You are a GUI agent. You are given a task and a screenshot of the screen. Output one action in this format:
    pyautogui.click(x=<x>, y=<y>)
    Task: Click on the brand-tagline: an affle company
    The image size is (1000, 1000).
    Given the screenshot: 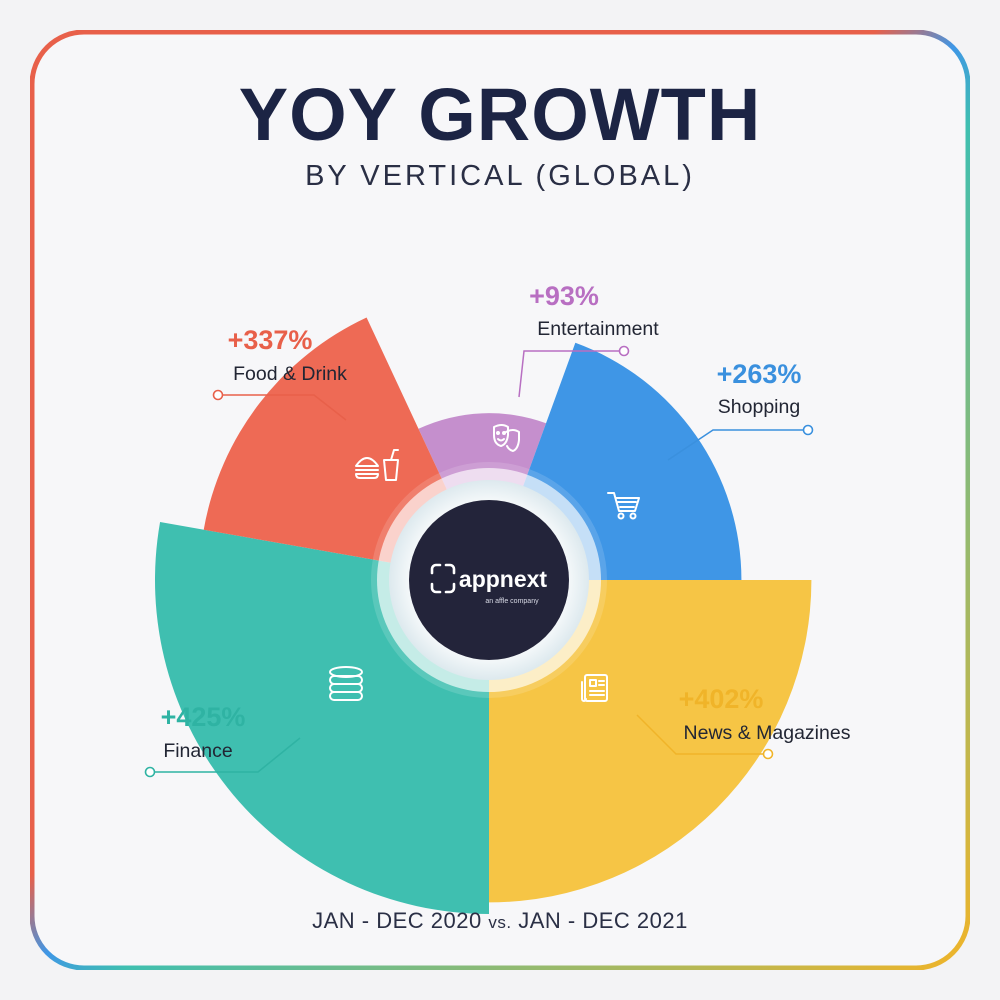 What is the action you would take?
    pyautogui.click(x=512, y=601)
    